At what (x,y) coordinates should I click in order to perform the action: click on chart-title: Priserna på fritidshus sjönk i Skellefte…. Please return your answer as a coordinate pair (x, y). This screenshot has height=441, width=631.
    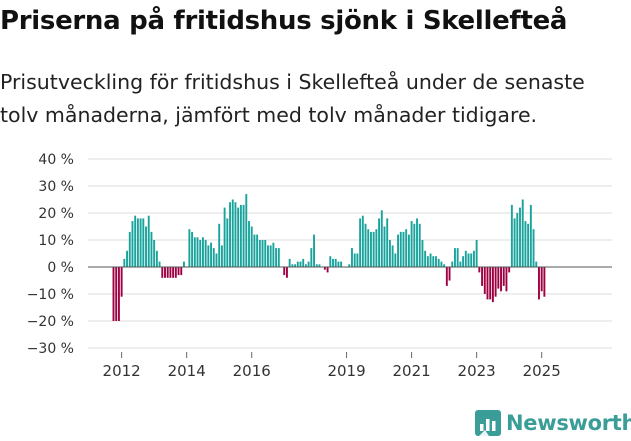
    Looking at the image, I should click on (284, 21).